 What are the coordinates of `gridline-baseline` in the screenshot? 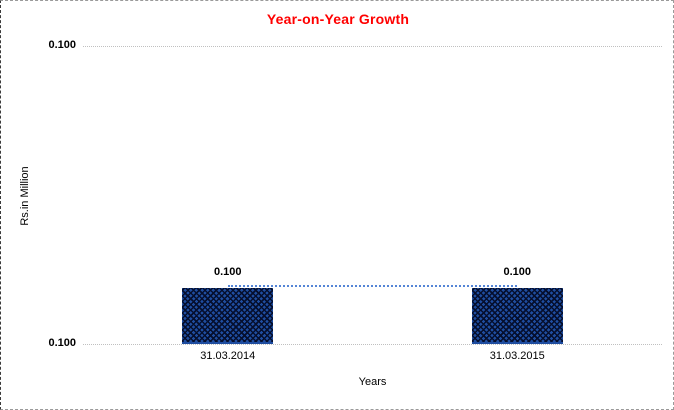 It's located at (372, 344).